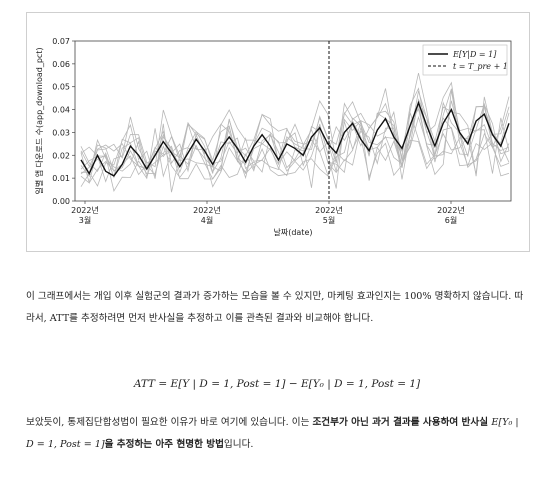 The height and width of the screenshot is (489, 550). I want to click on y-tick-label: 0.05, so click(61, 87).